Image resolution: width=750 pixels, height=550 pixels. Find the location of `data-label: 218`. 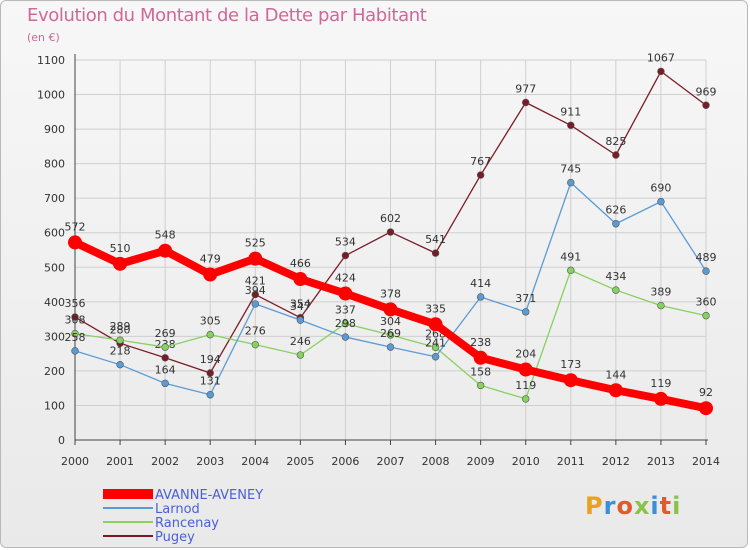

data-label: 218 is located at coordinates (120, 351).